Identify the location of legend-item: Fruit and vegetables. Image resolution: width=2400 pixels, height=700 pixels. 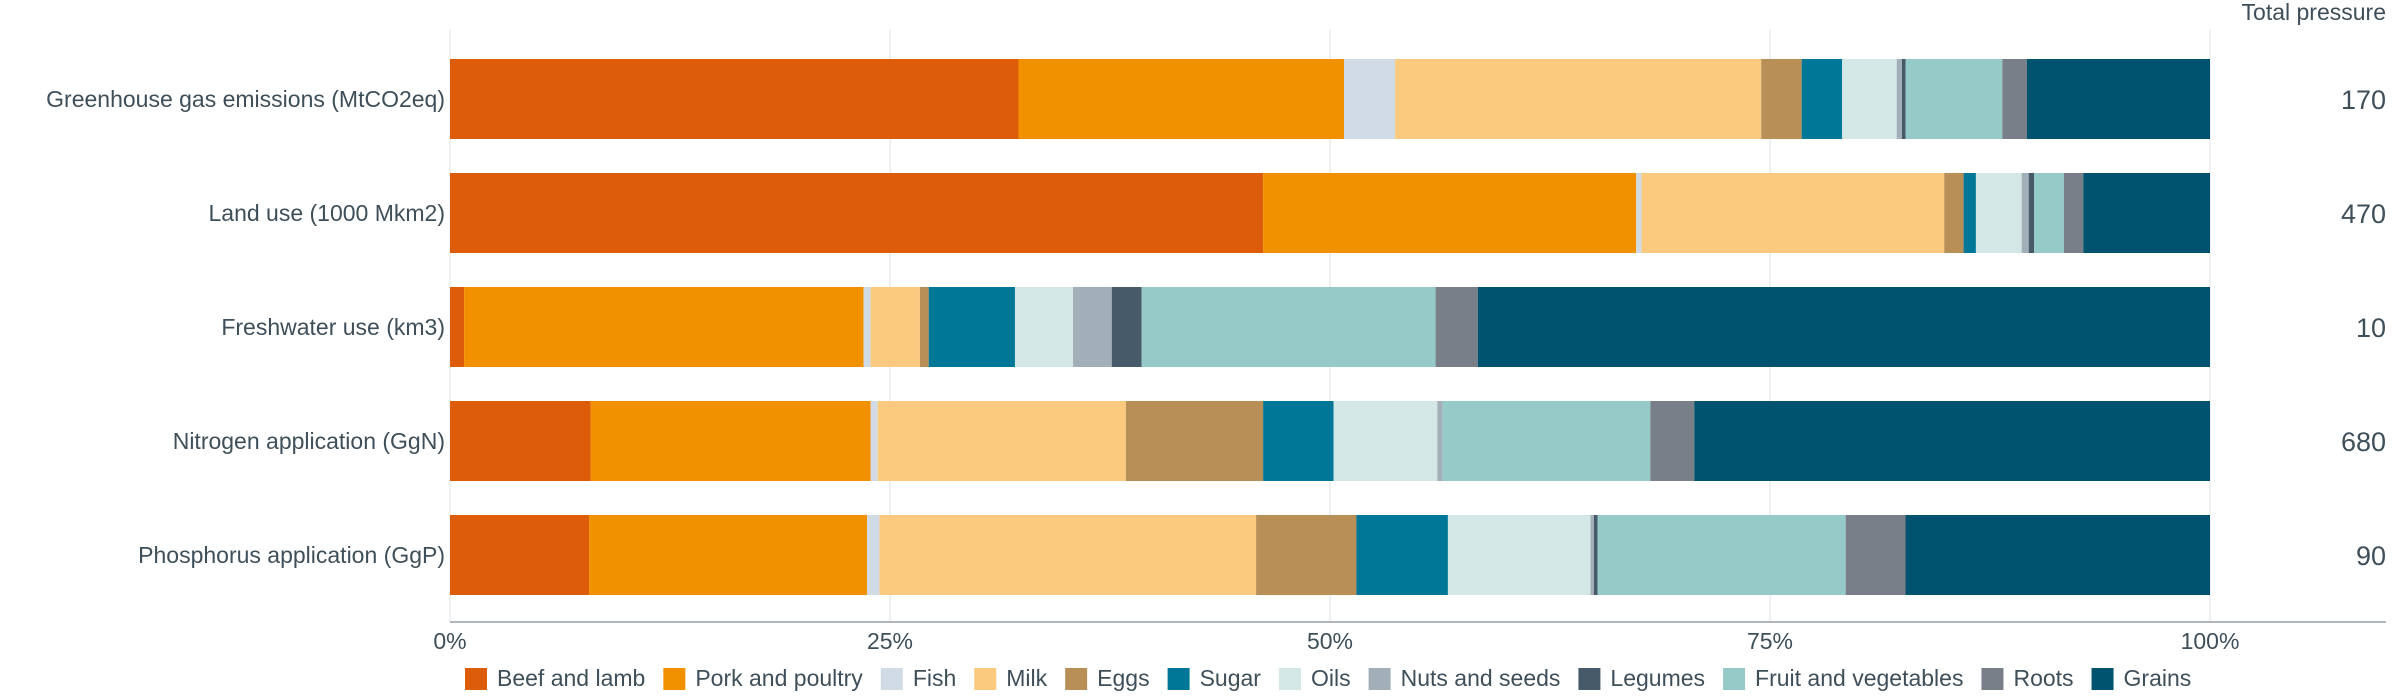
(1843, 678).